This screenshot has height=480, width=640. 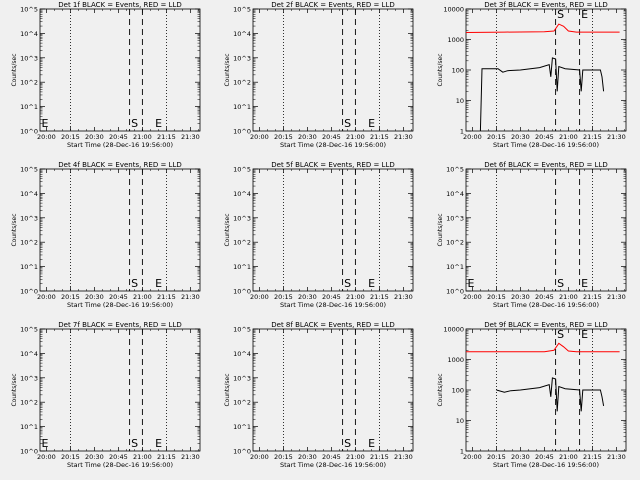 I want to click on chart-title: Det 4f BLACK = Events, RED = LLD, so click(x=119, y=165).